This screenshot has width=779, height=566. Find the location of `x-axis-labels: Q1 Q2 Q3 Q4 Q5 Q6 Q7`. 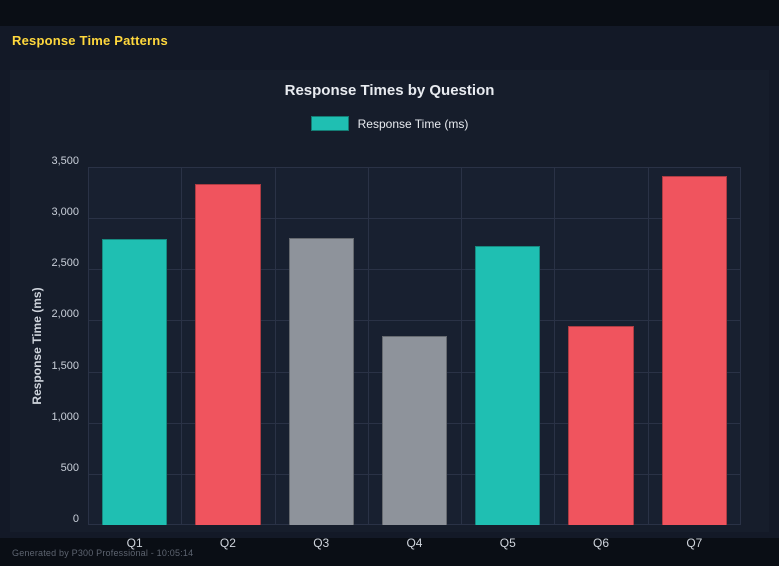

x-axis-labels: Q1 Q2 Q3 Q4 Q5 Q6 Q7 is located at coordinates (414, 538).